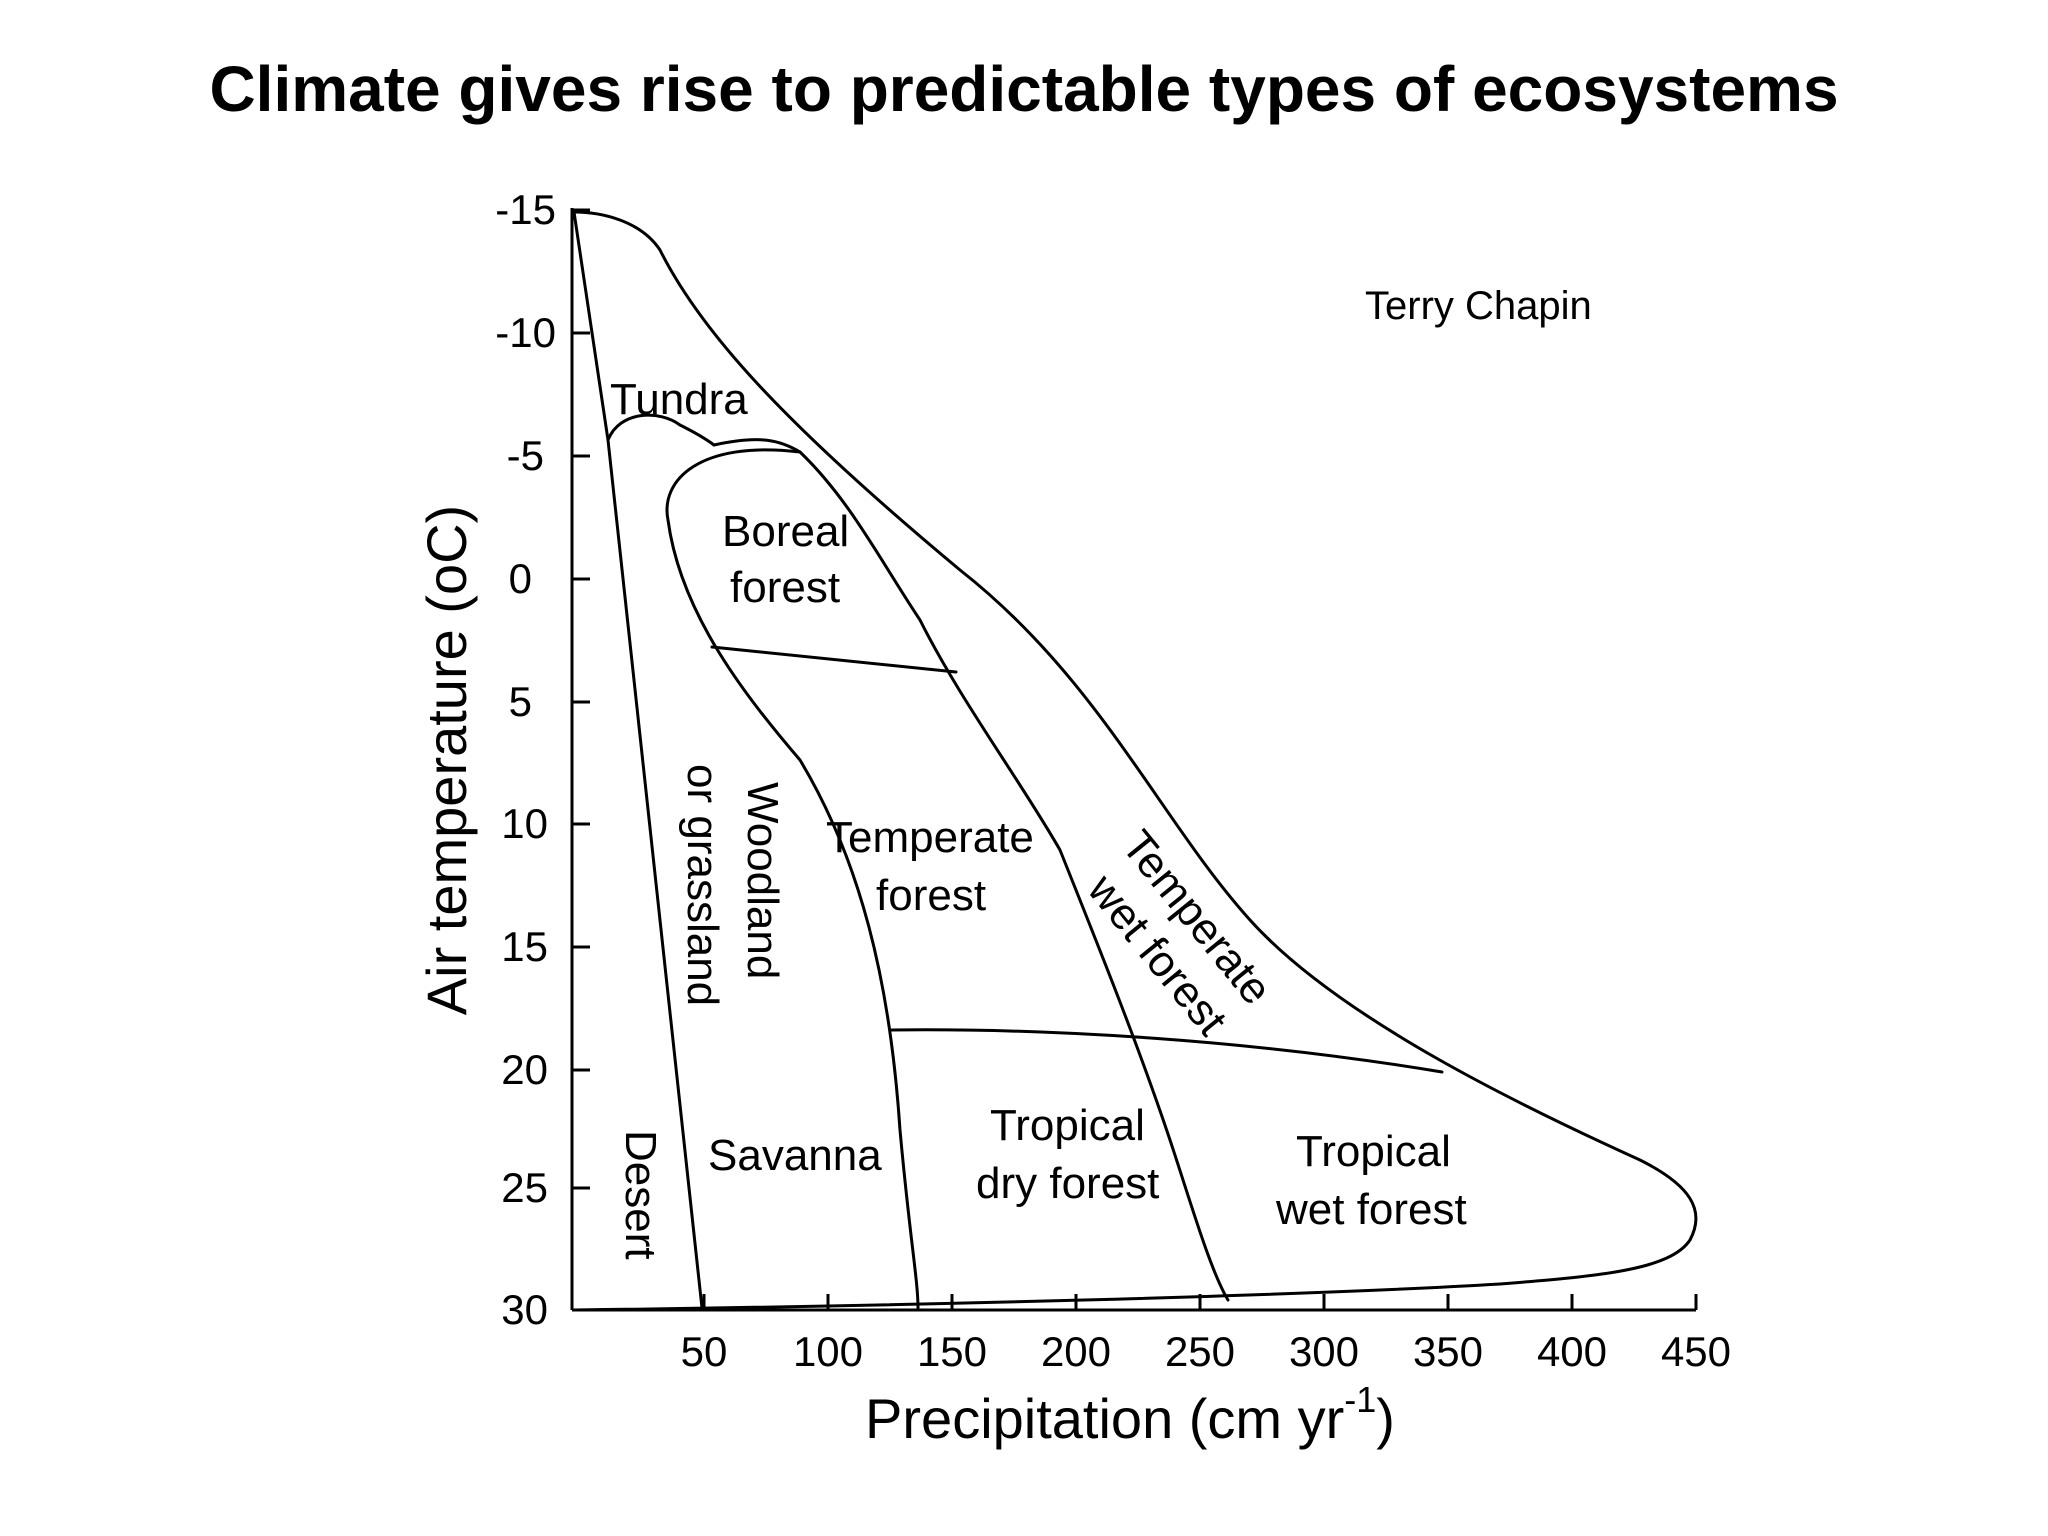  Describe the element at coordinates (679, 399) in the screenshot. I see `biome-tundra: Tundra` at that location.